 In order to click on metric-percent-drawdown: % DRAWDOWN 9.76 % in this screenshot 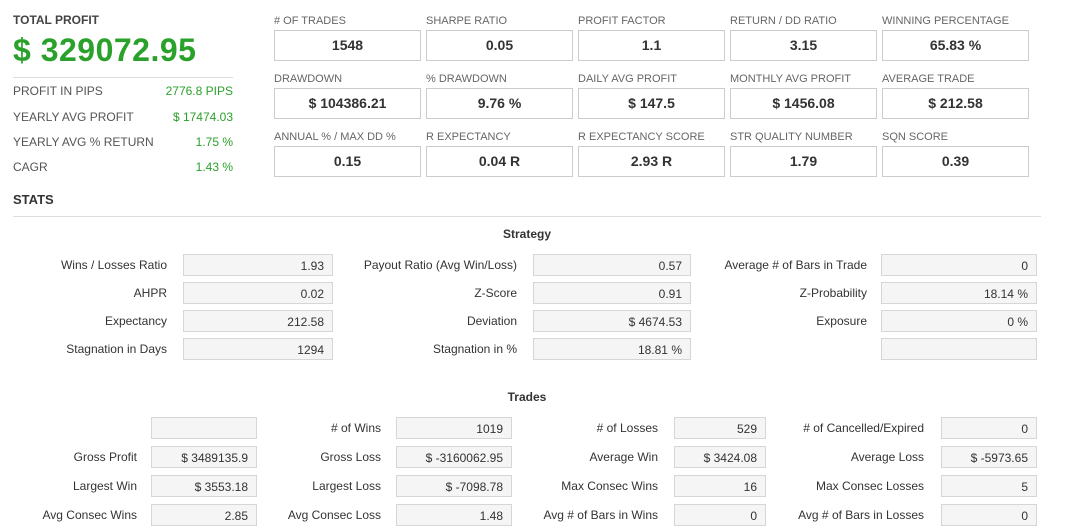, I will do `click(499, 96)`.